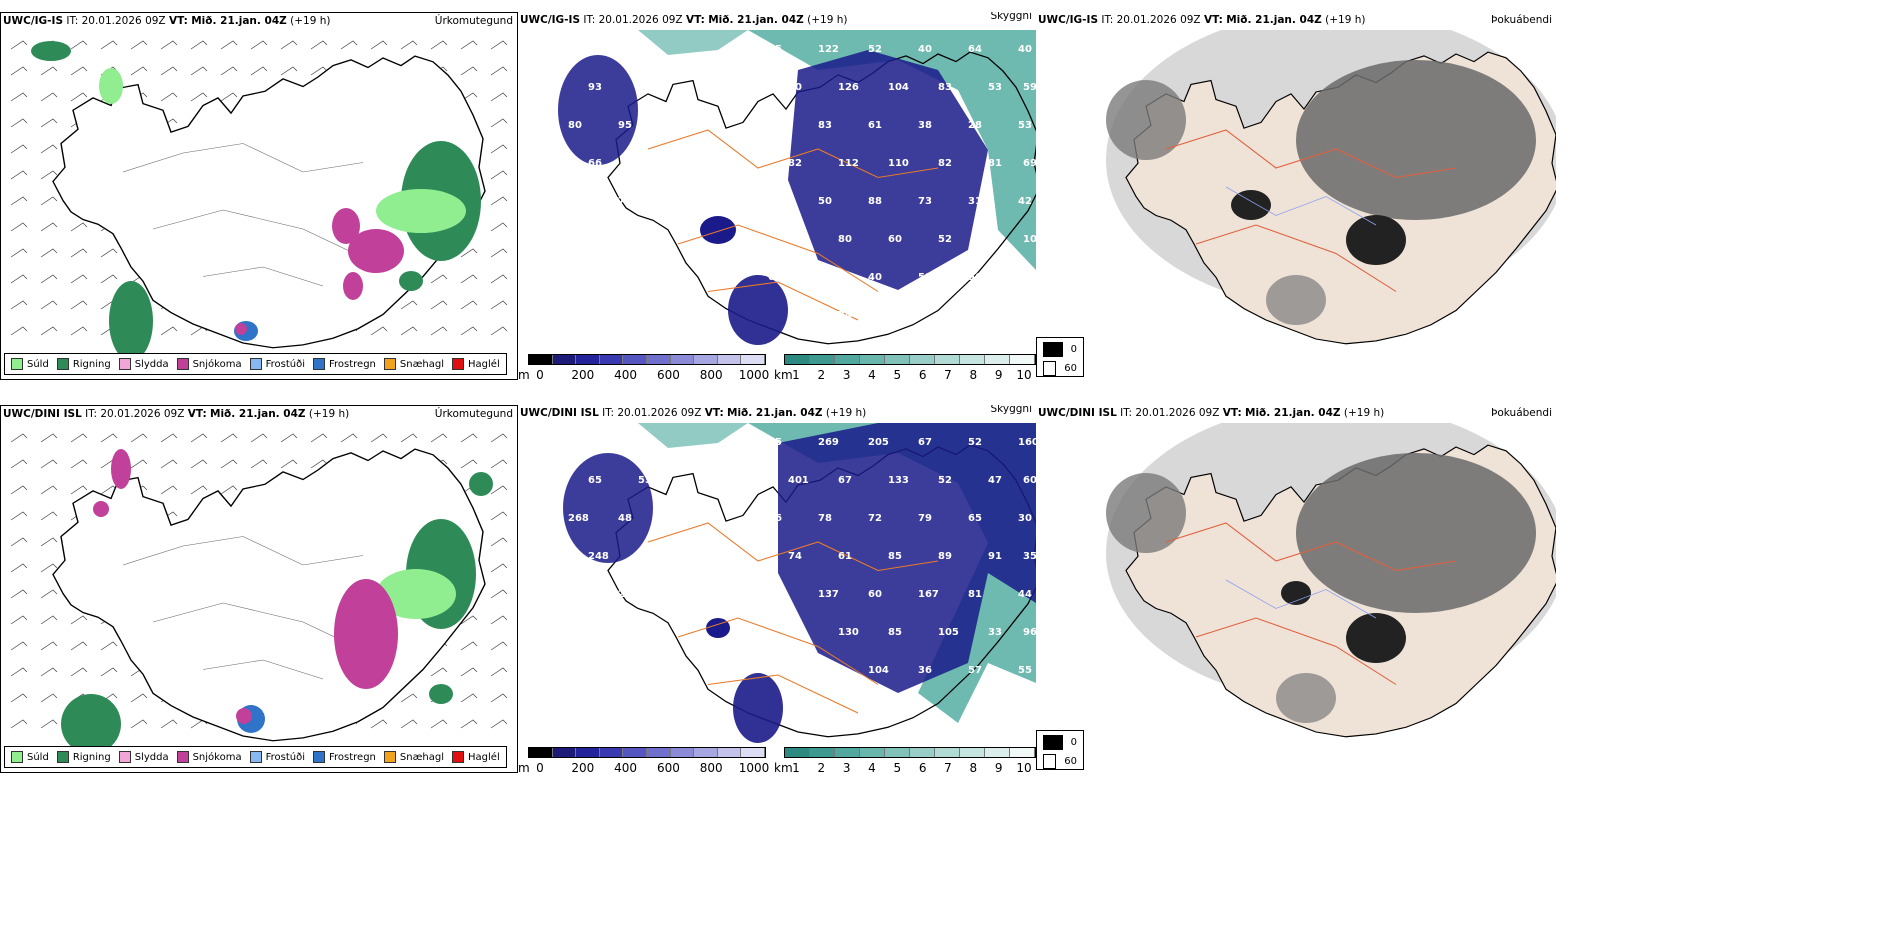 Image resolution: width=1900 pixels, height=950 pixels. I want to click on visibility-value-label: 51, so click(645, 87).